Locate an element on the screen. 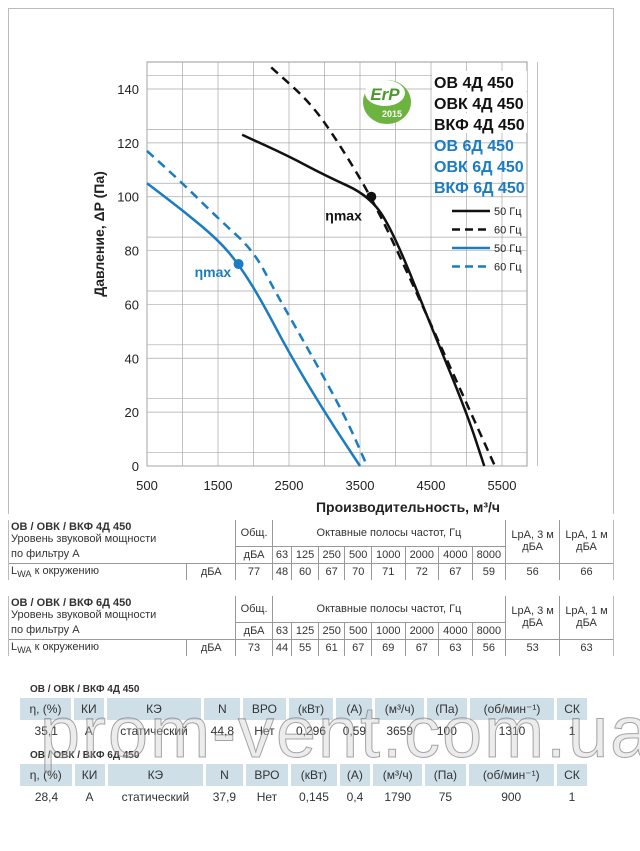 The image size is (640, 851). erp-badge-year: 2015 is located at coordinates (392, 114).